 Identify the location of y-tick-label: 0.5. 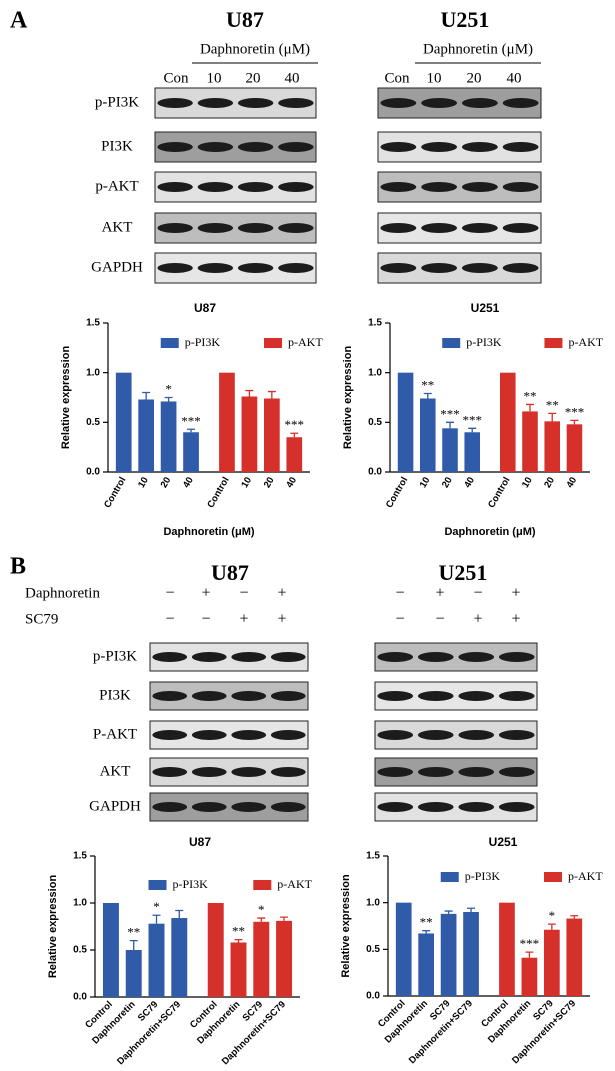
(375, 422).